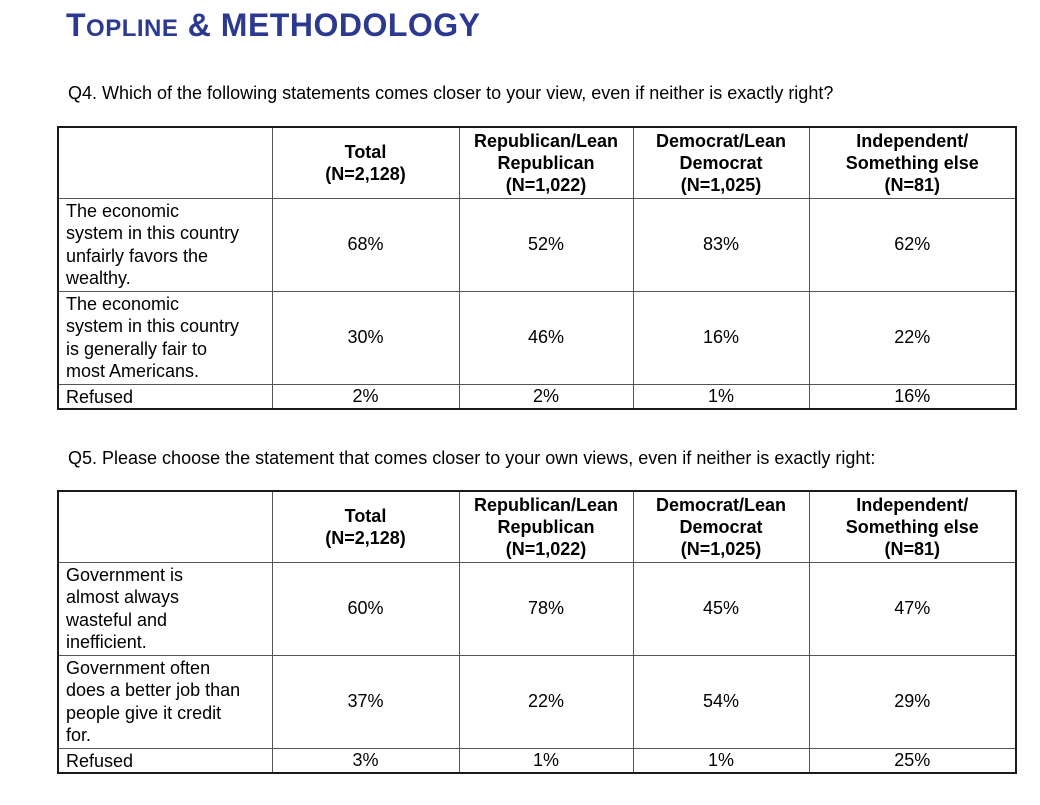 This screenshot has height=805, width=1040. What do you see at coordinates (365, 608) in the screenshot?
I see `cell-total: 60%` at bounding box center [365, 608].